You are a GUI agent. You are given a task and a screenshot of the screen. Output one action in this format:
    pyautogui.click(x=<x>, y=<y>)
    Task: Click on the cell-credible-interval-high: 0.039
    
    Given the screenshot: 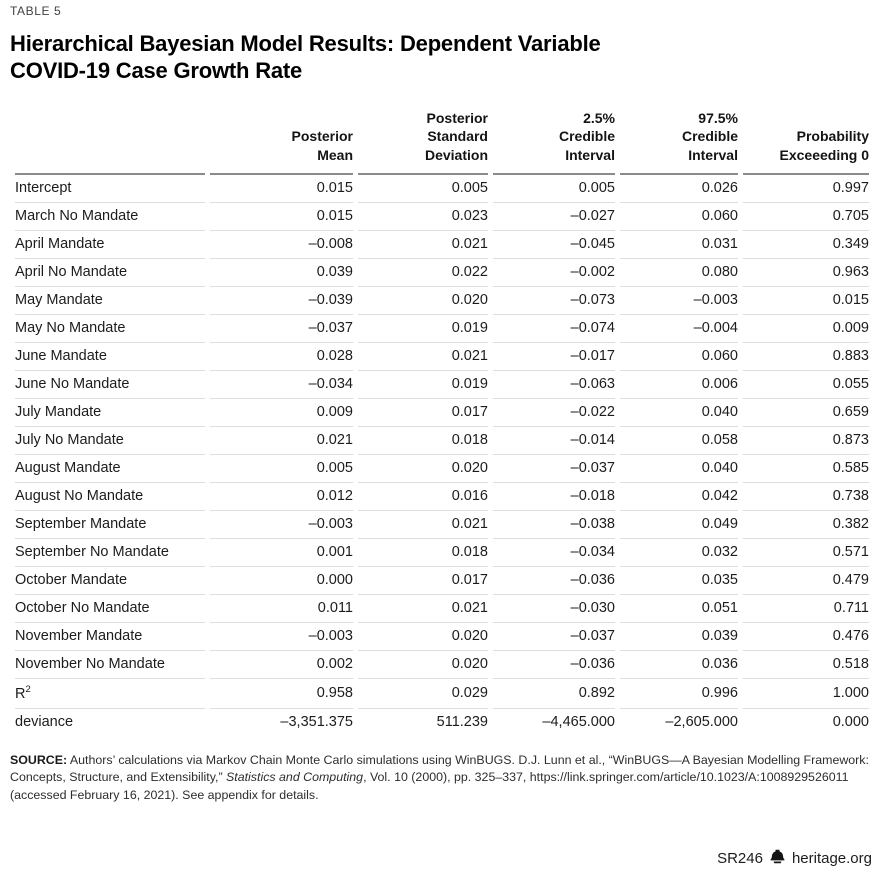 What is the action you would take?
    pyautogui.click(x=679, y=637)
    